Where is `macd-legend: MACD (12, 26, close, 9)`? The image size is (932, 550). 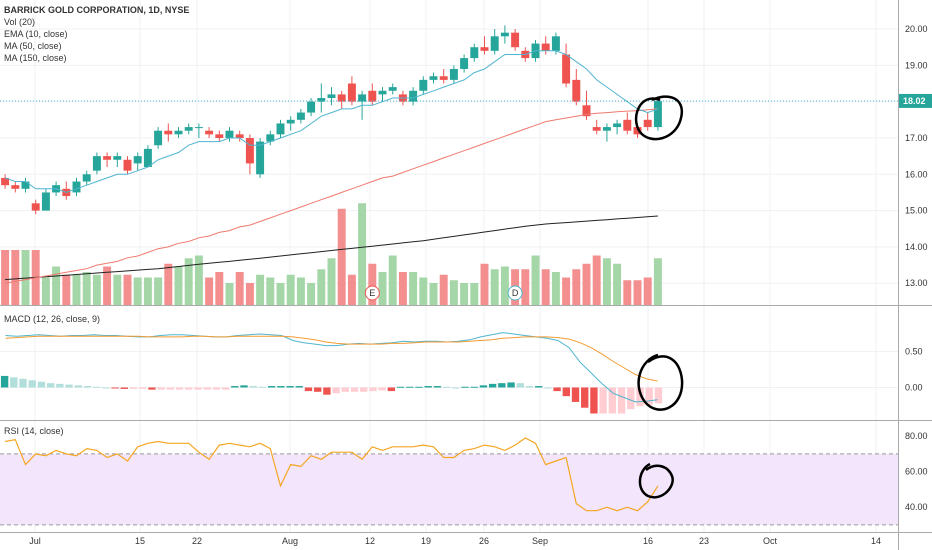 macd-legend: MACD (12, 26, close, 9) is located at coordinates (52, 319).